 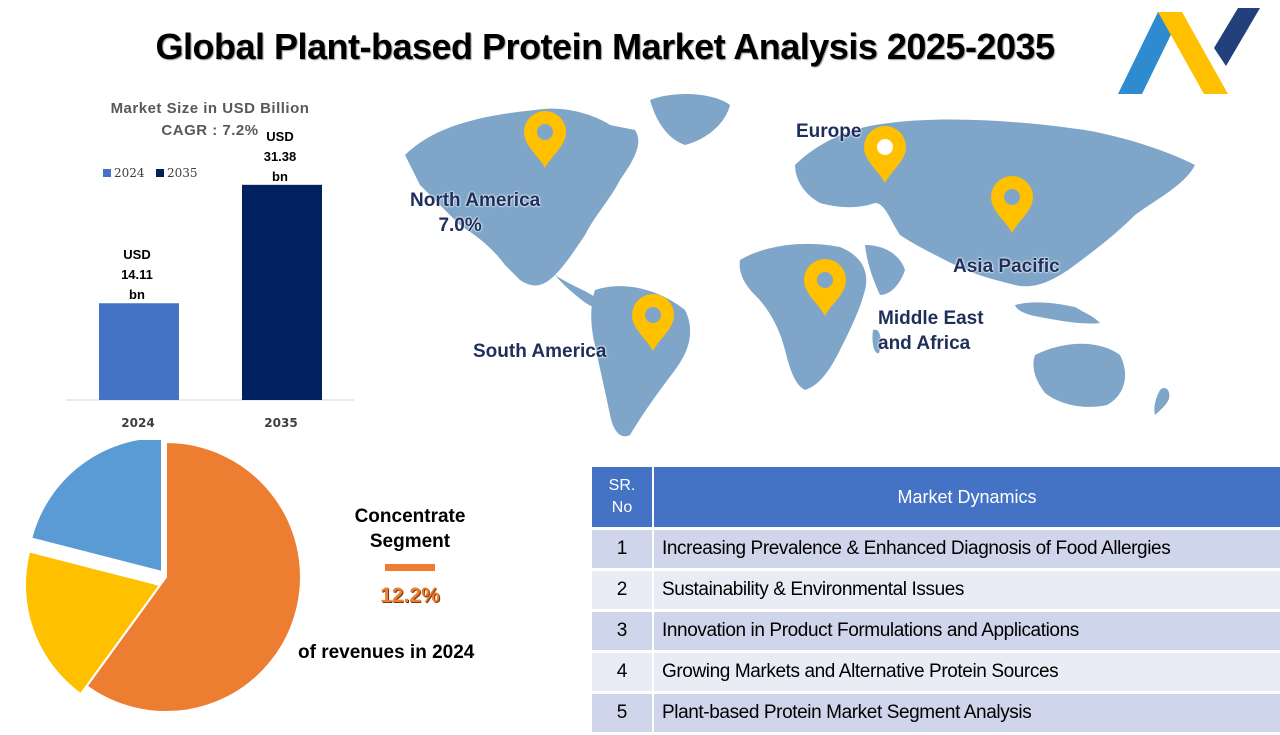 What do you see at coordinates (1189, 51) in the screenshot?
I see `company-logo-icon` at bounding box center [1189, 51].